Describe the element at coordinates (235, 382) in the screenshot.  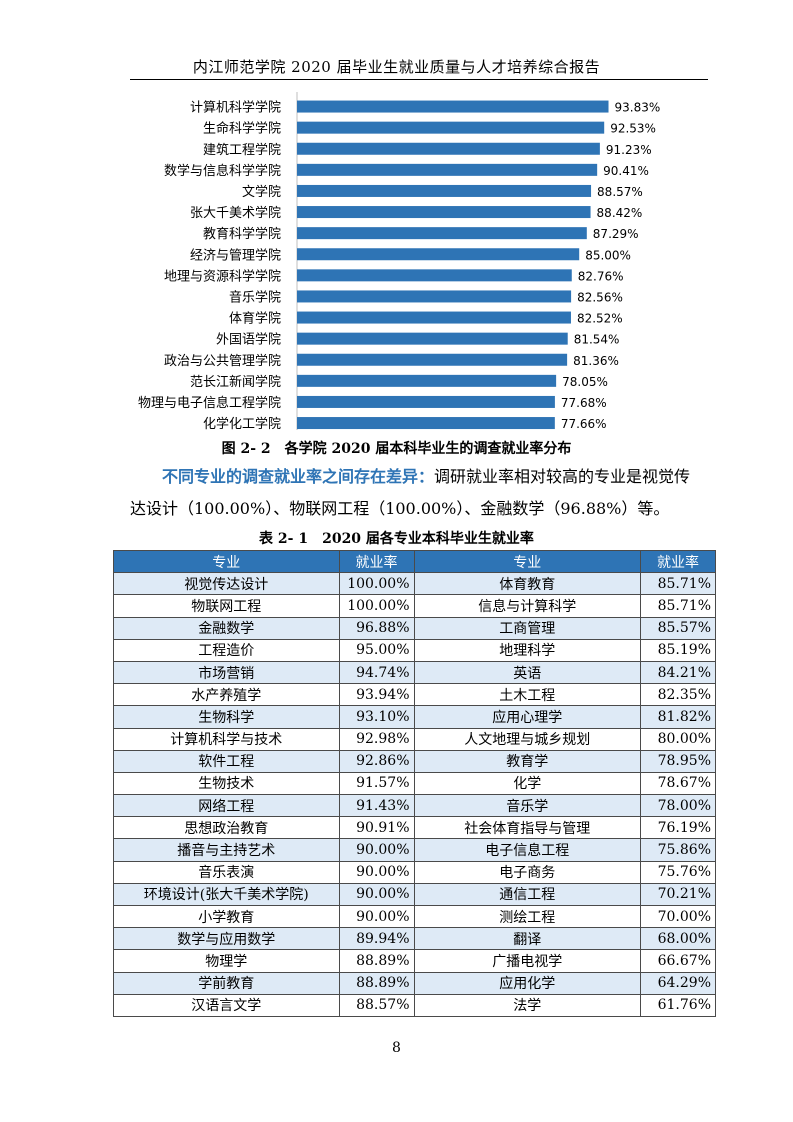
I see `category-label: 范长江新闻学院` at that location.